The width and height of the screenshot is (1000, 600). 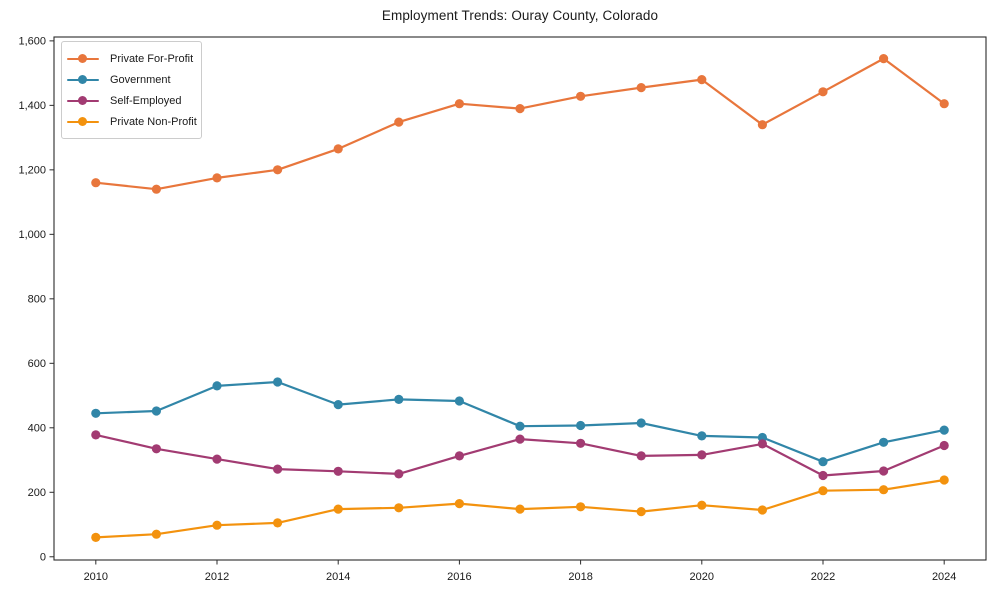 What do you see at coordinates (96, 413) in the screenshot?
I see `data-point-government-2010` at bounding box center [96, 413].